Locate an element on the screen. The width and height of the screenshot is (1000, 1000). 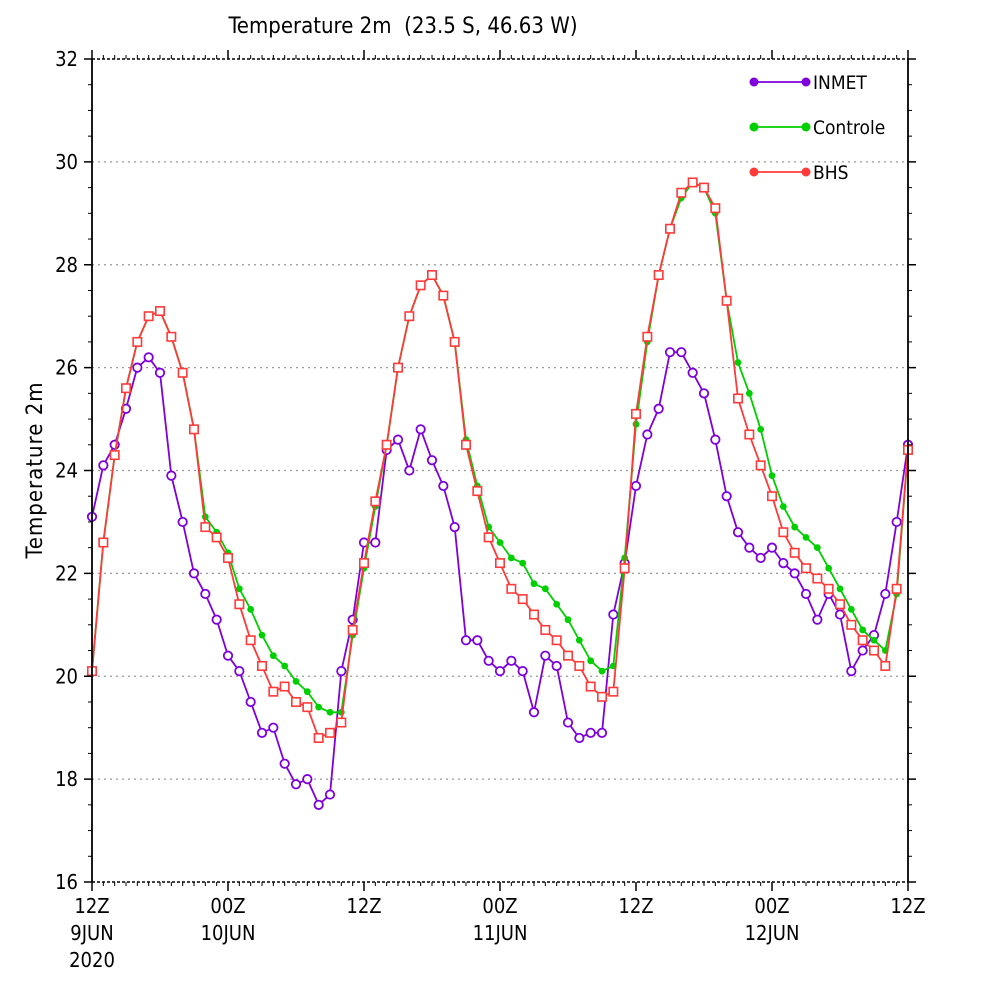
y-tick-label: 32 is located at coordinates (66, 59).